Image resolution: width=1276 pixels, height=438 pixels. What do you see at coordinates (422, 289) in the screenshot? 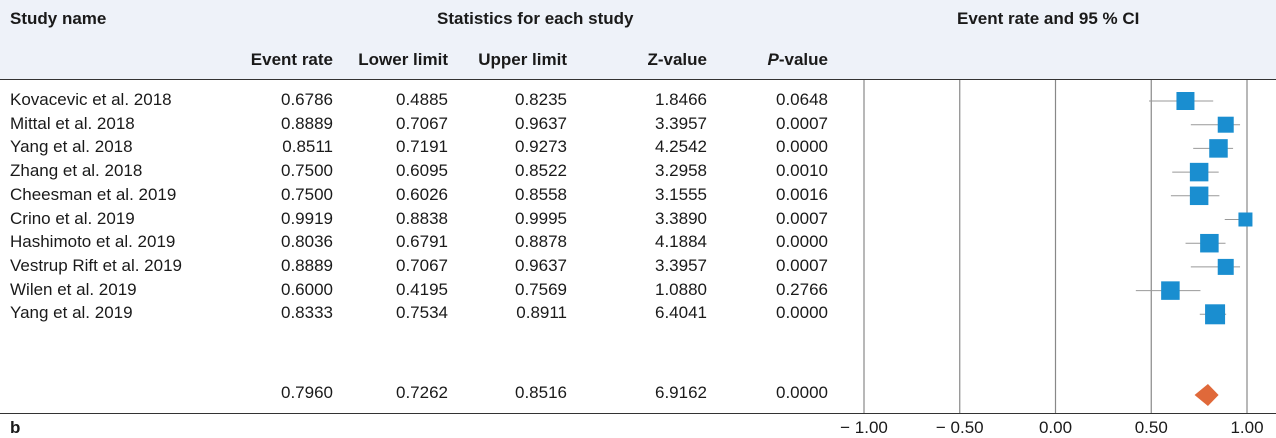
I see `study-lower-limit-cell: 0.4195` at bounding box center [422, 289].